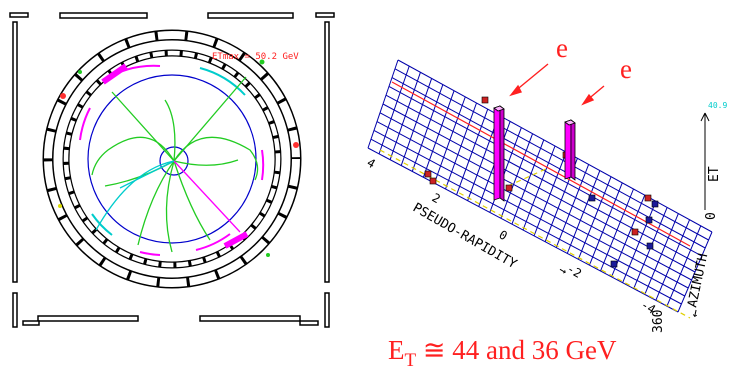  Describe the element at coordinates (695, 313) in the screenshot. I see `azimuth-arrow: ←` at that location.